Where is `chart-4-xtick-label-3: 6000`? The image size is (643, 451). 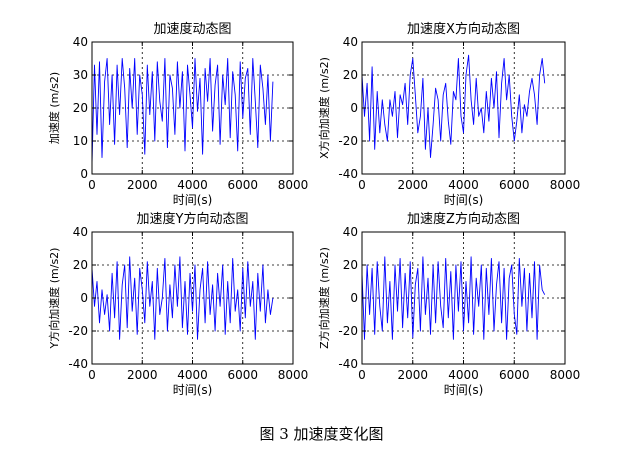 chart-4-xtick-label-3: 6000 is located at coordinates (514, 375).